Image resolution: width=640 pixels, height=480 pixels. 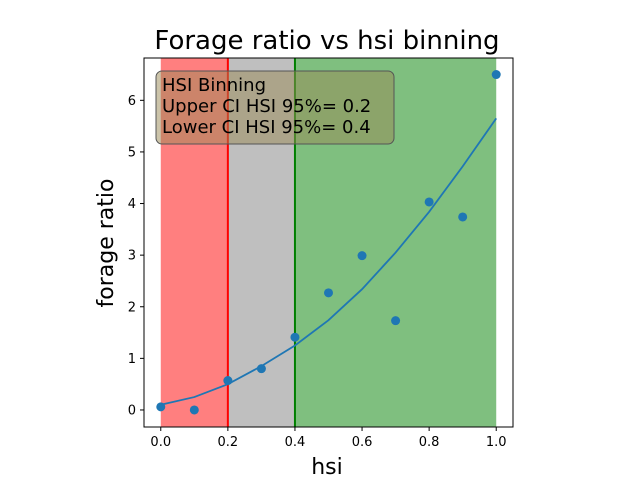 I want to click on y-tick-label: 6, so click(x=132, y=101).